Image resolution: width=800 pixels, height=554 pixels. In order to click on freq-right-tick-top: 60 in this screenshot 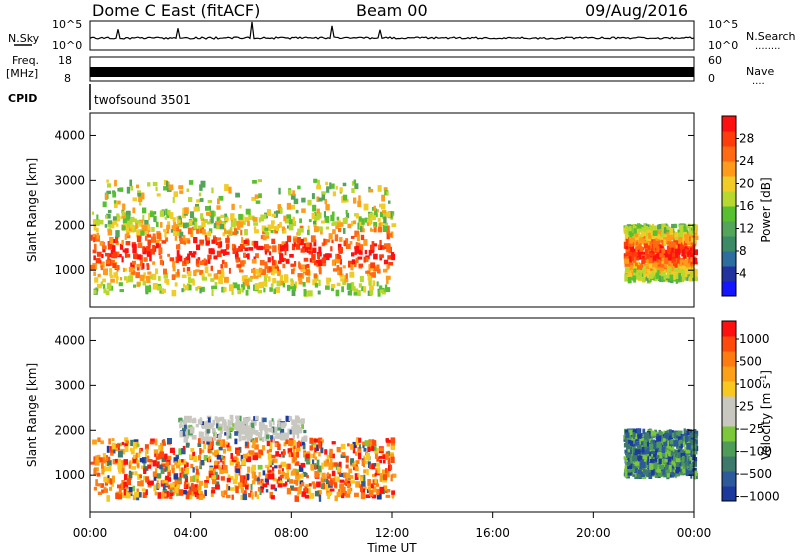, I will do `click(715, 60)`.